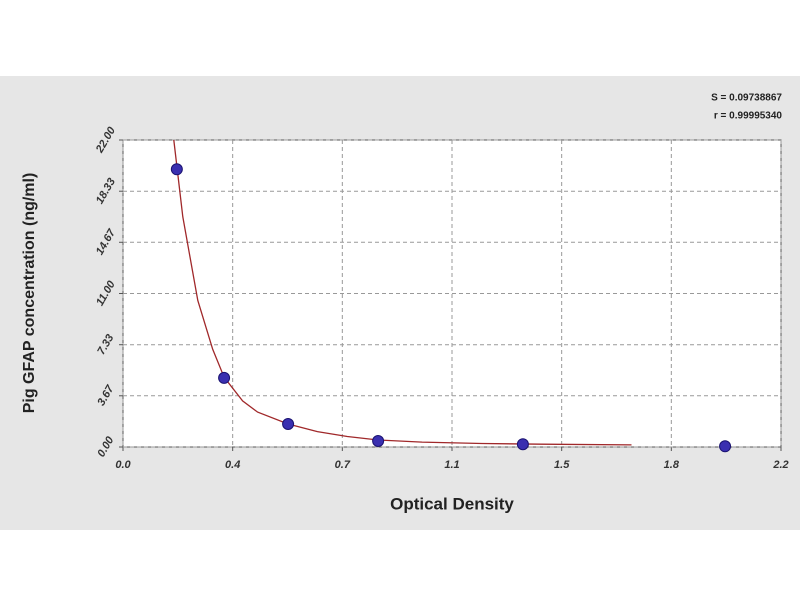 This screenshot has height=605, width=800. What do you see at coordinates (780, 465) in the screenshot?
I see `x-tick-label: 2.2` at bounding box center [780, 465].